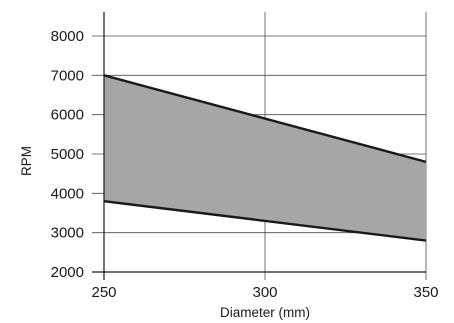  I want to click on x-tick-labels: 250 300 350, so click(264, 292).